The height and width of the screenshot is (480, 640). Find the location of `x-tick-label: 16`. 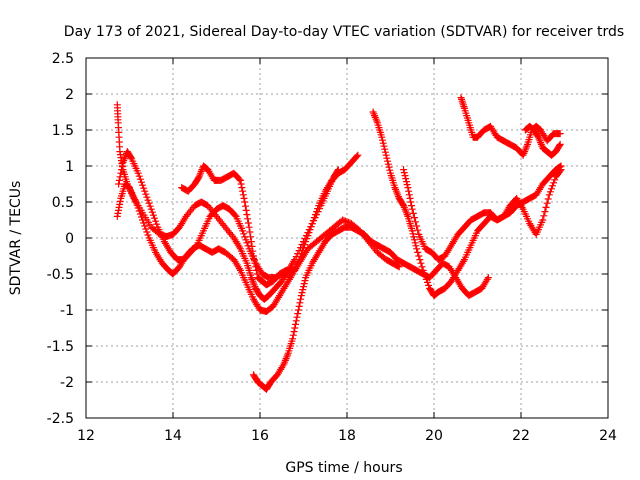

x-tick-label: 16 is located at coordinates (260, 436).